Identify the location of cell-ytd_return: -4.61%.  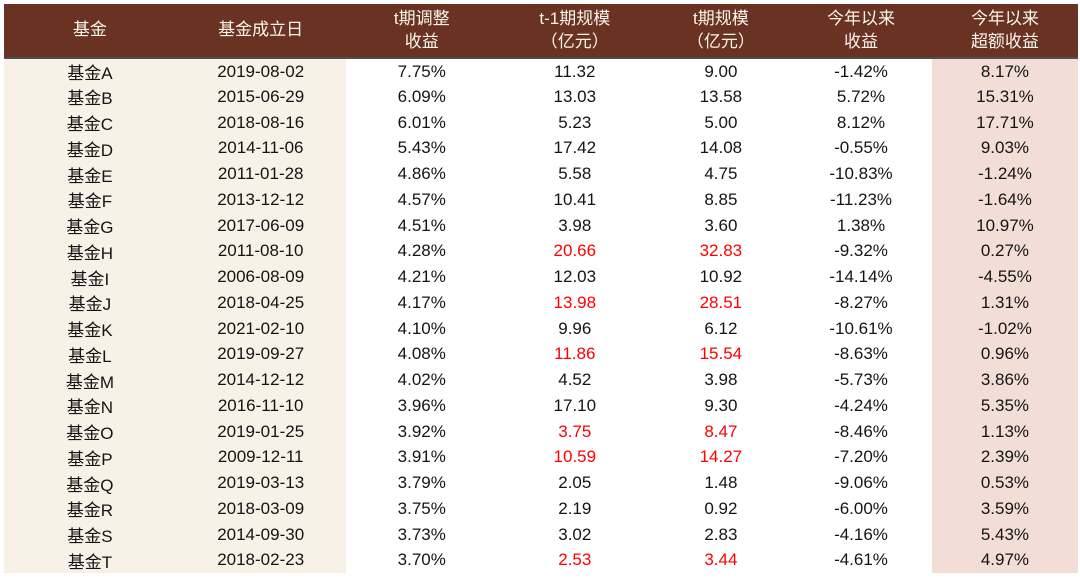
(861, 560).